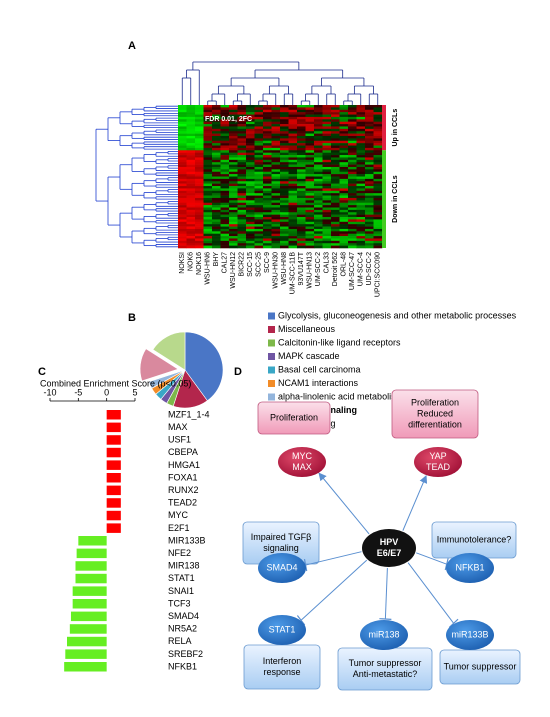 The height and width of the screenshot is (717, 550). Describe the element at coordinates (181, 578) in the screenshot. I see `category-label: STAT1` at that location.